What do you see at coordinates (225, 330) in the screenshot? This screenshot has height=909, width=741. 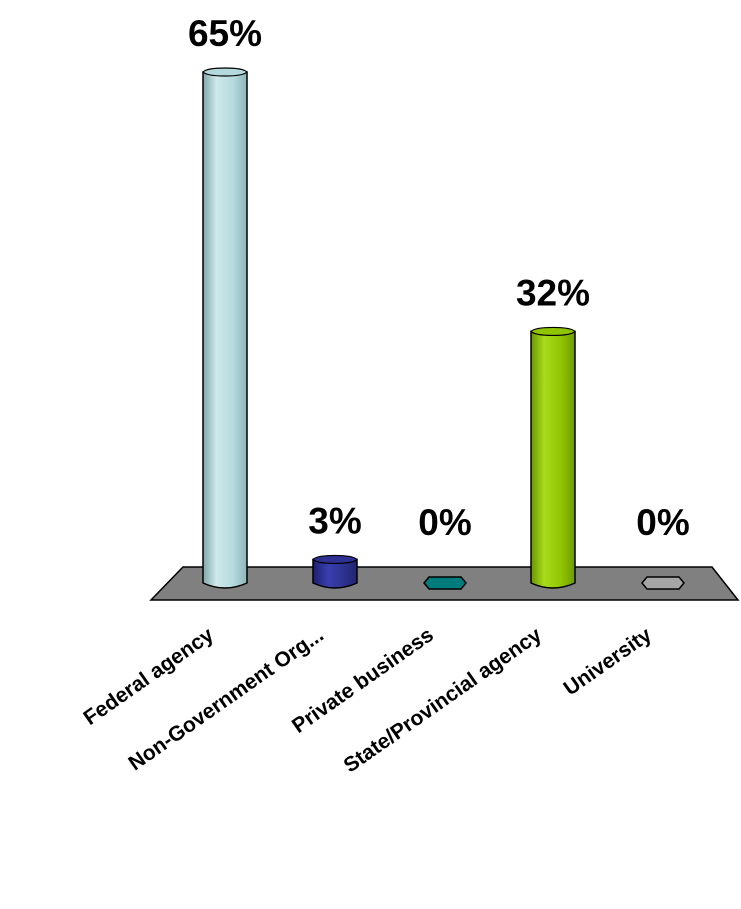 I see `bar-federal-agency` at bounding box center [225, 330].